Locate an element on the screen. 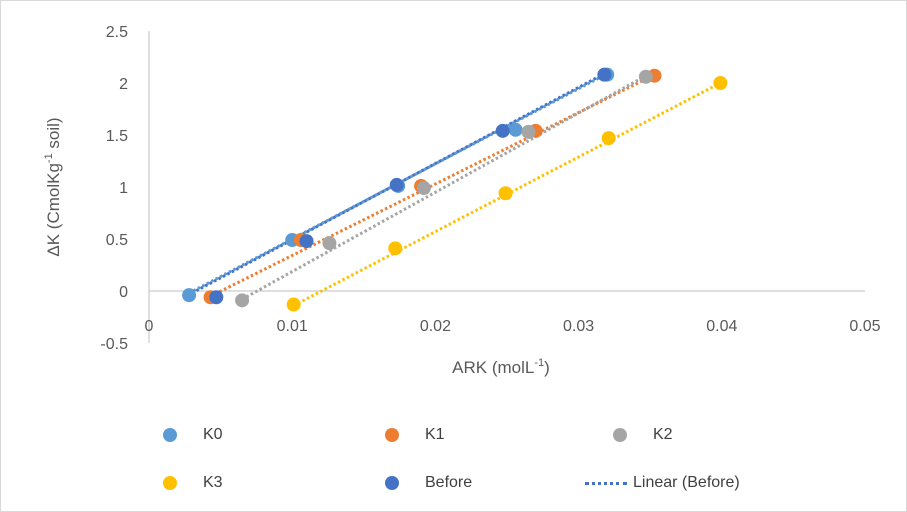 Image resolution: width=907 pixels, height=512 pixels. legend-label-linear-before: Linear (Before) is located at coordinates (686, 482).